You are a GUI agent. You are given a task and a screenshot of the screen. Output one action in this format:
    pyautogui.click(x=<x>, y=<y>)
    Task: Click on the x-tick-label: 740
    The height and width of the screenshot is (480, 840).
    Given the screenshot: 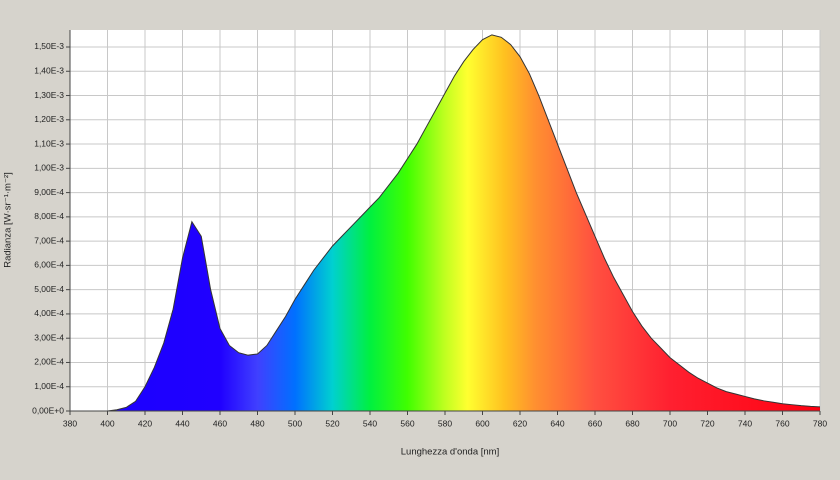 What is the action you would take?
    pyautogui.click(x=745, y=423)
    